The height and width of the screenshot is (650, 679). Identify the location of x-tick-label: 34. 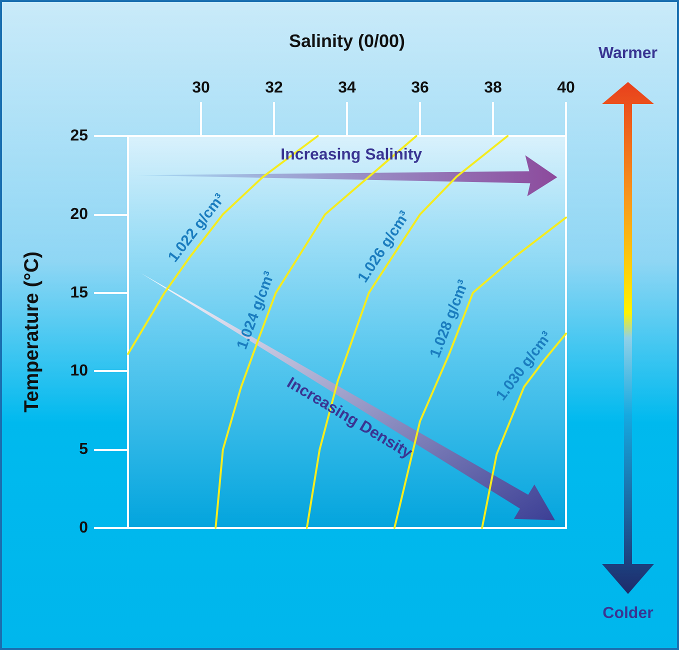
(347, 88).